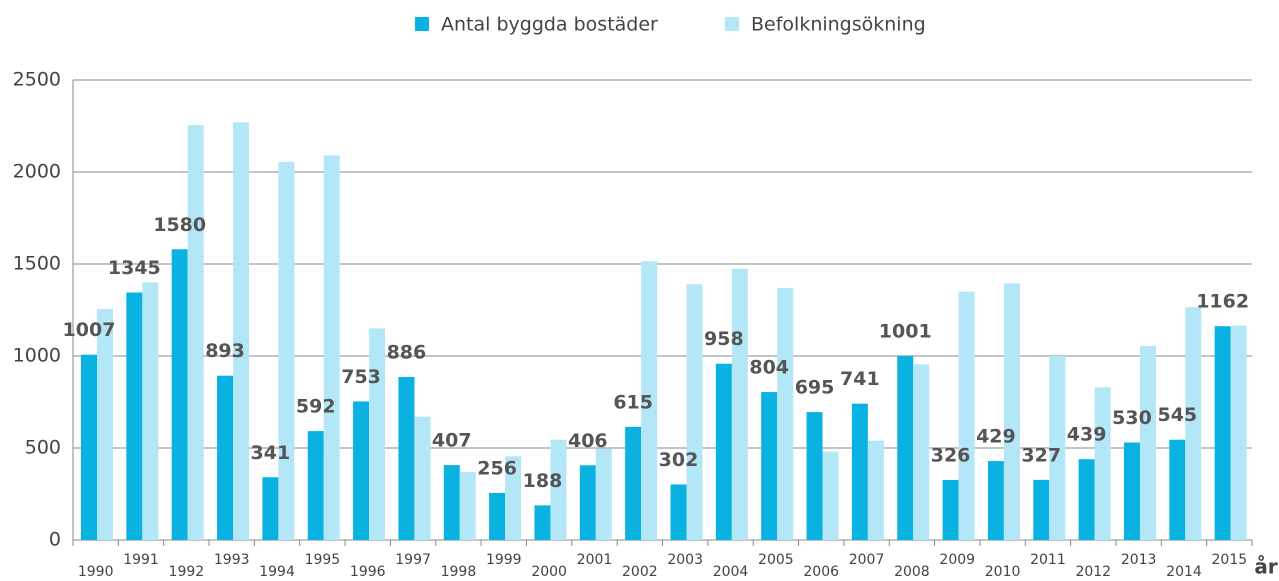 This screenshot has width=1279, height=581. I want to click on data-label: 804, so click(769, 368).